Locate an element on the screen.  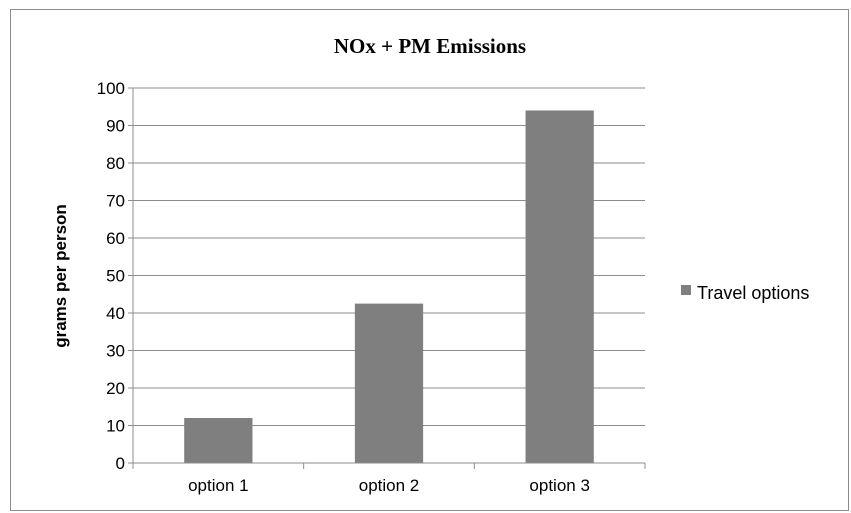
y-tick-label: 80 is located at coordinates (115, 163).